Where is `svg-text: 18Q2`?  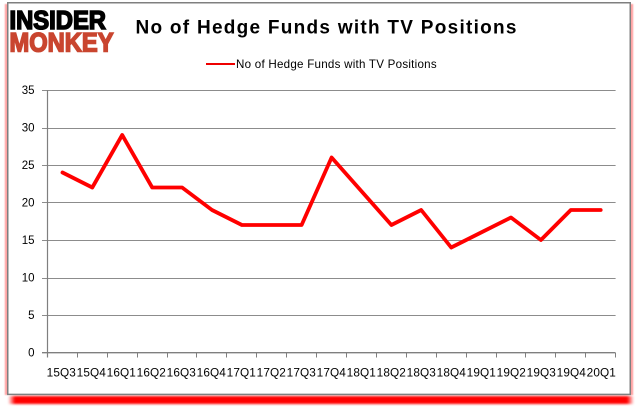 svg-text: 18Q2 is located at coordinates (391, 373).